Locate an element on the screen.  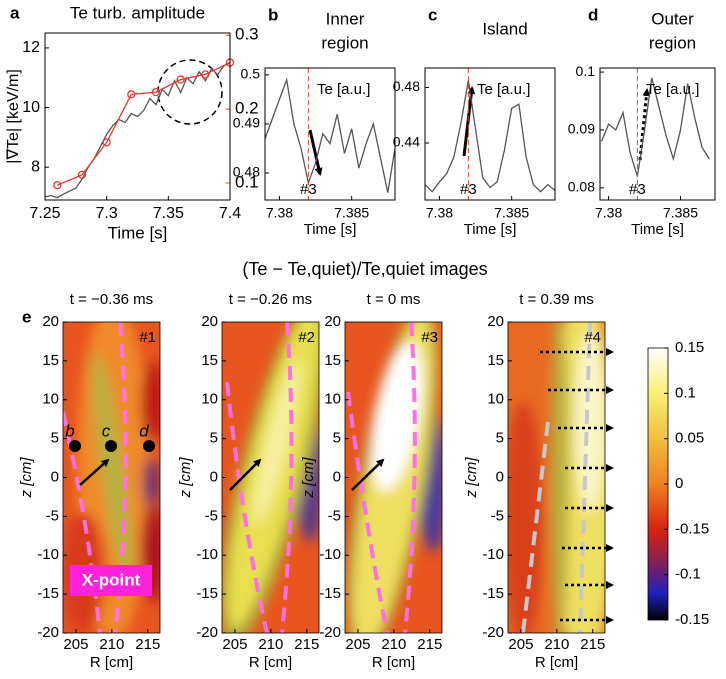
panel-title: Inner is located at coordinates (345, 18).